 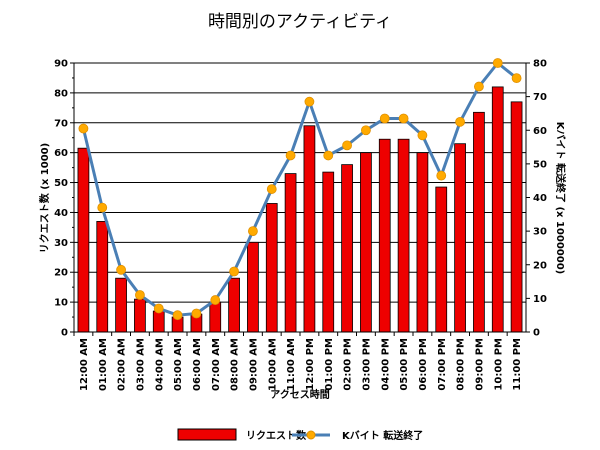 What do you see at coordinates (253, 364) in the screenshot?
I see `x-tick-label: 09:00 AM` at bounding box center [253, 364].